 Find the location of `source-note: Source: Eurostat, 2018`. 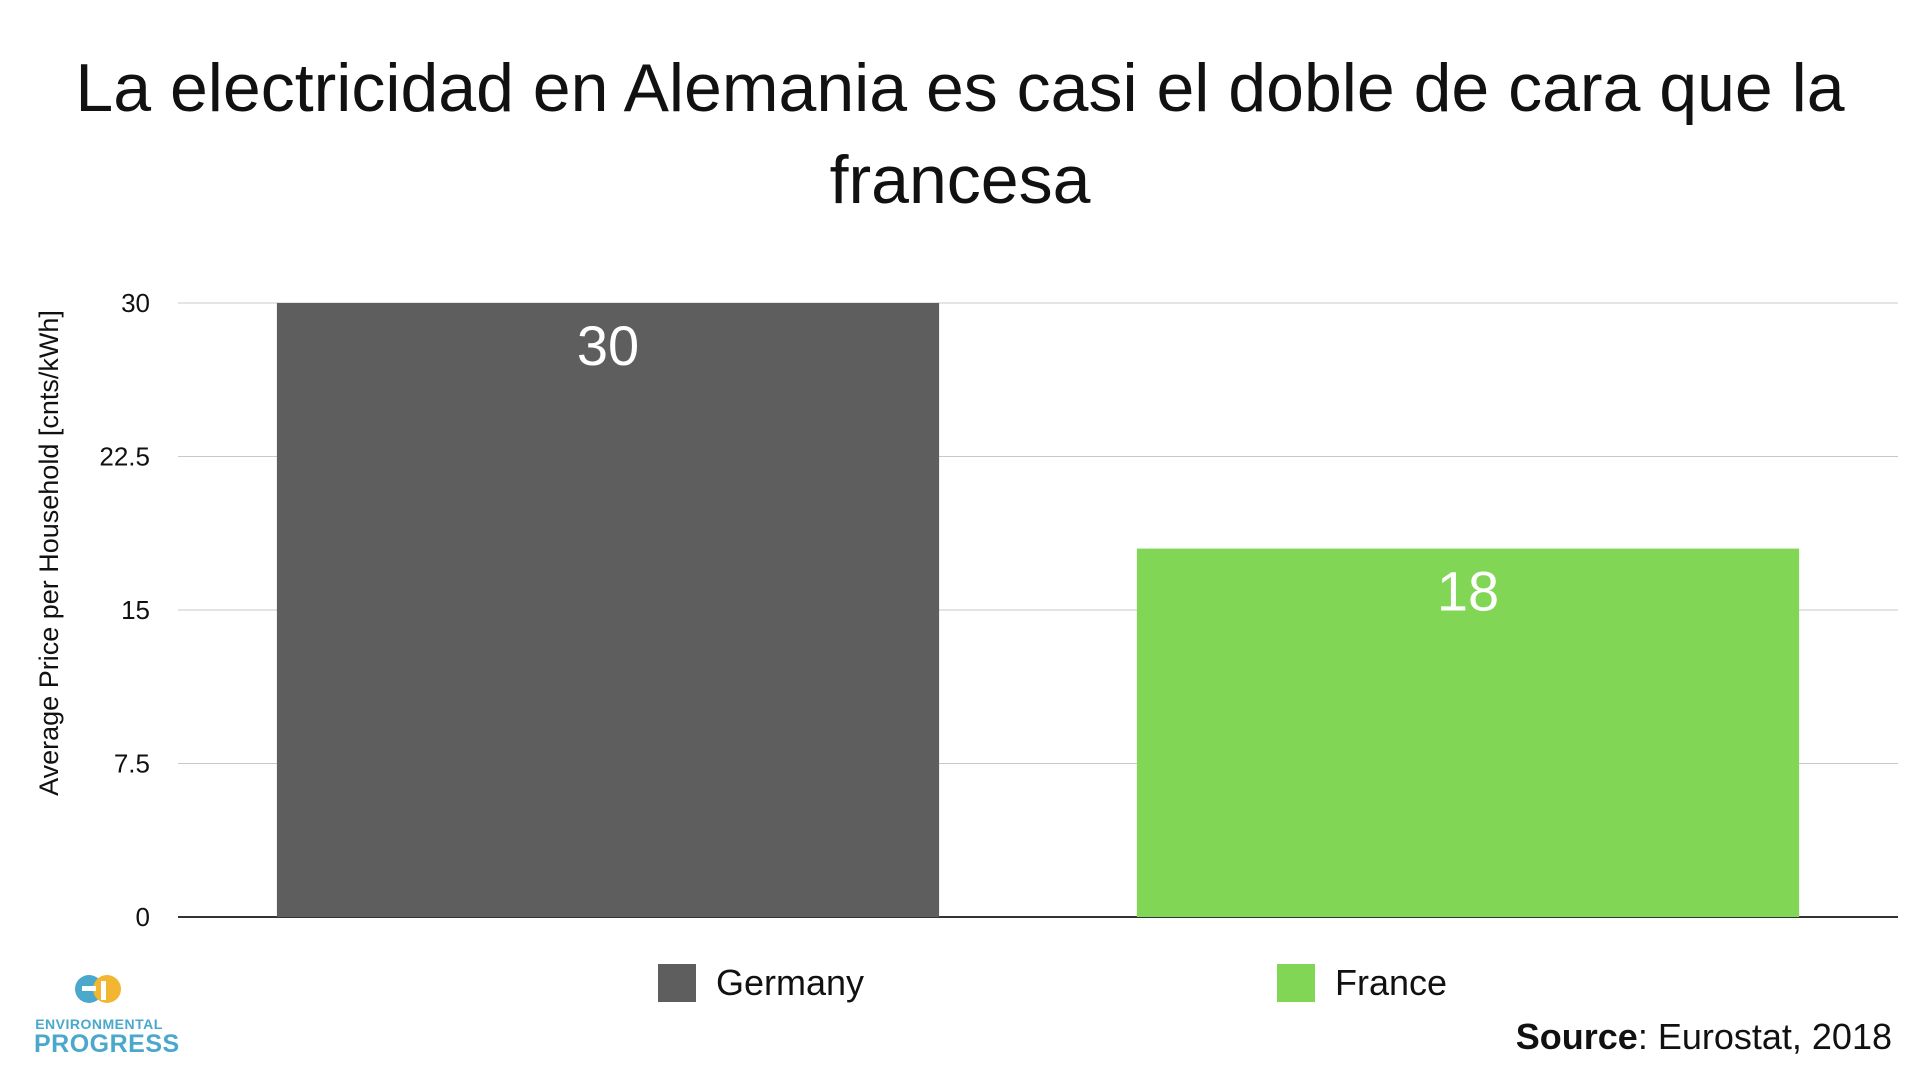

source-note: Source: Eurostat, 2018 is located at coordinates (1704, 1037).